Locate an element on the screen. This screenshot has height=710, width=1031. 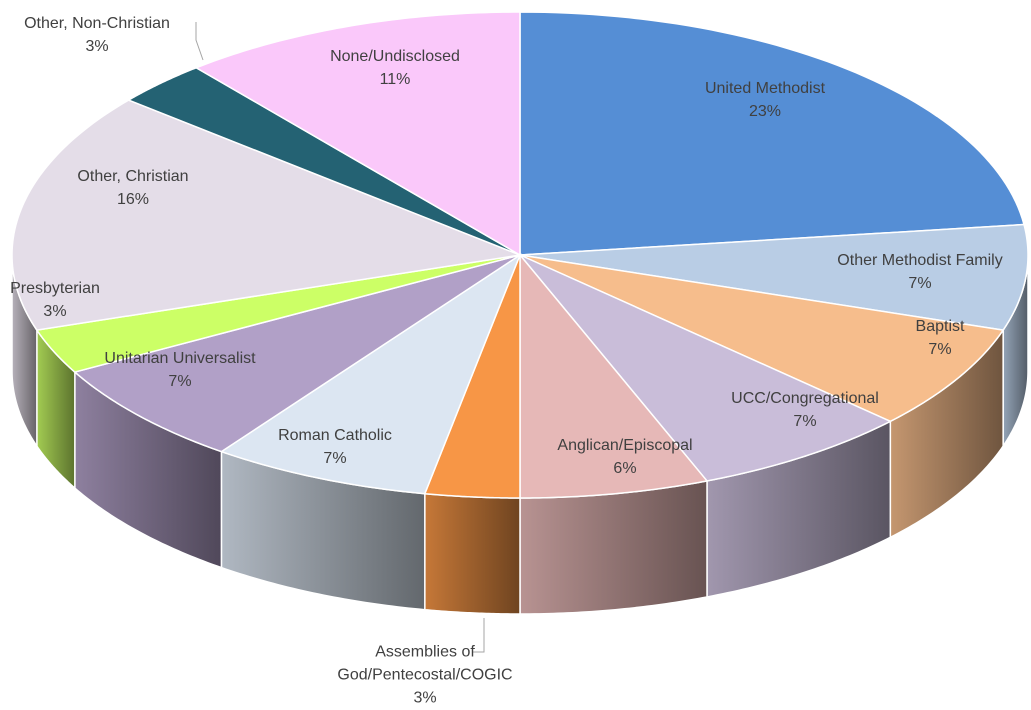
category-label: Unitarian Universalist is located at coordinates (180, 358).